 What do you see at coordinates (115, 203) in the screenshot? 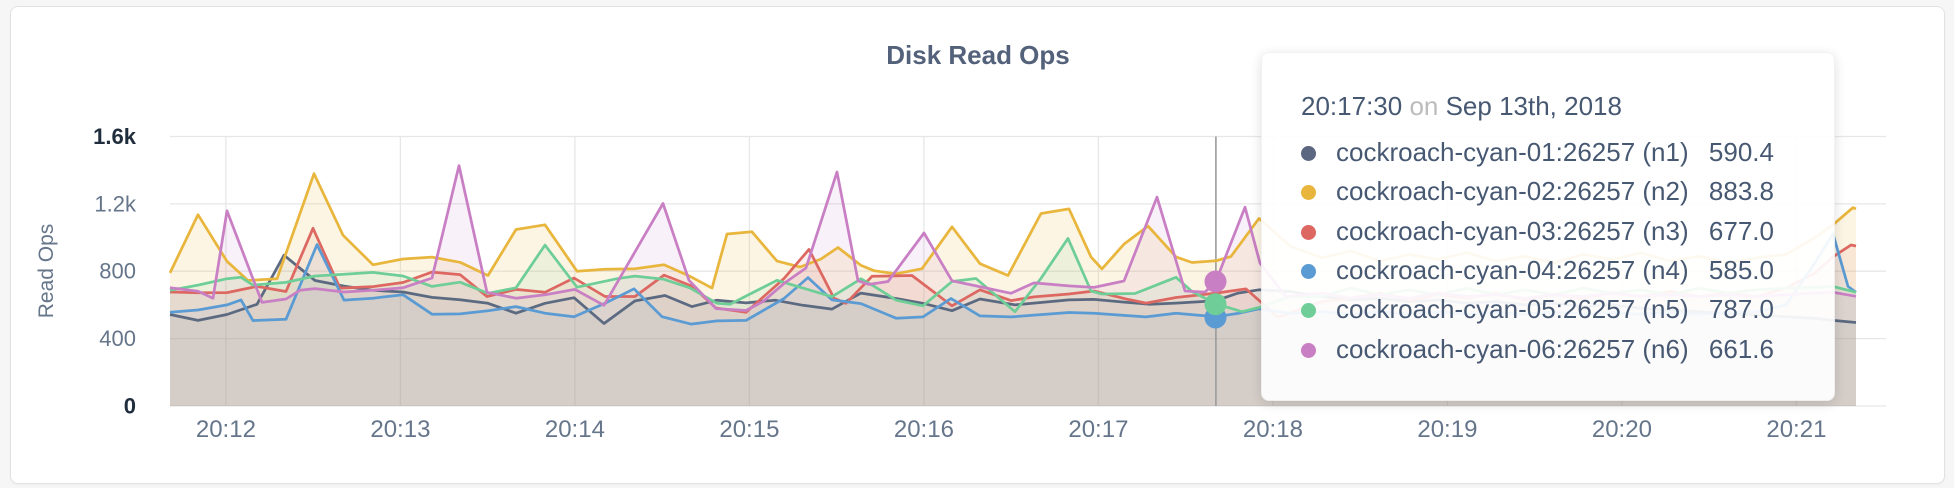
I see `svg-text: 1.2k` at bounding box center [115, 203].